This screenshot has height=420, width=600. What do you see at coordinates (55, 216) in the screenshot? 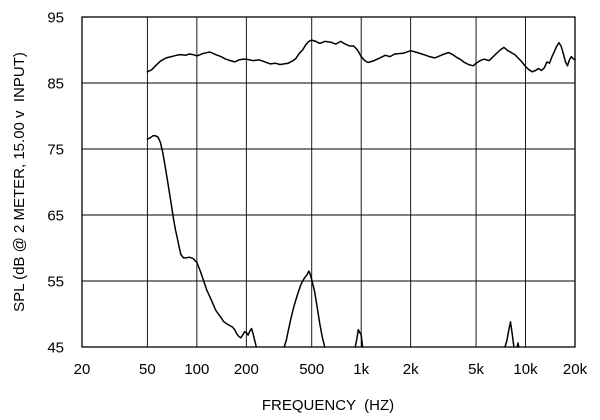
I see `y-tick-label: 65` at bounding box center [55, 216].